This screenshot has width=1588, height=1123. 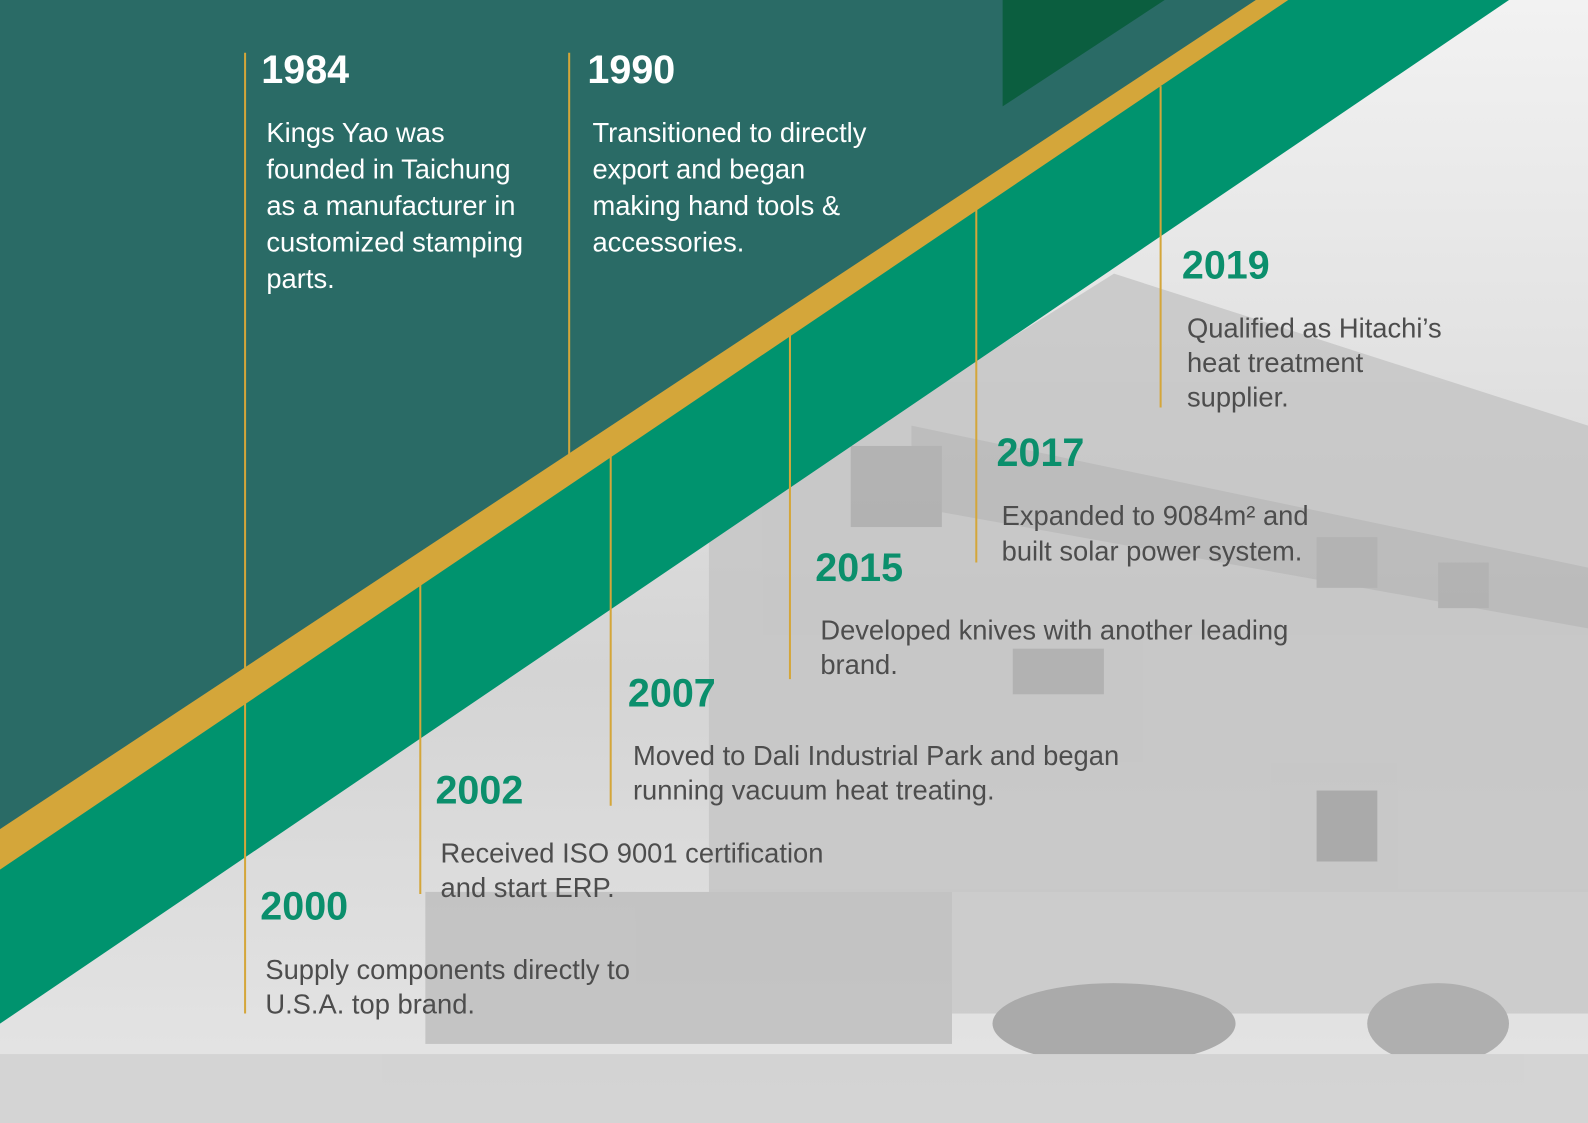 What do you see at coordinates (668, 241) in the screenshot?
I see `entry-text: accessories.` at bounding box center [668, 241].